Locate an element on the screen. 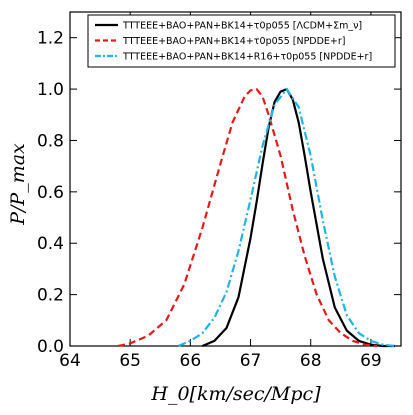  y-tick-label: 1.2 is located at coordinates (50, 39).